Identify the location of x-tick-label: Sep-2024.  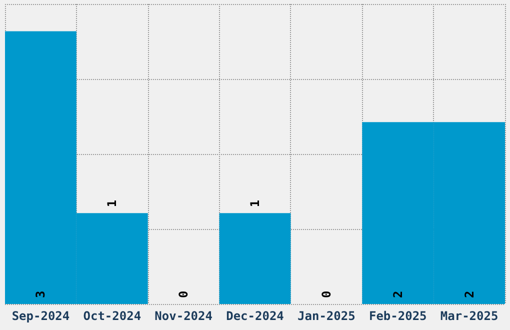
(41, 316).